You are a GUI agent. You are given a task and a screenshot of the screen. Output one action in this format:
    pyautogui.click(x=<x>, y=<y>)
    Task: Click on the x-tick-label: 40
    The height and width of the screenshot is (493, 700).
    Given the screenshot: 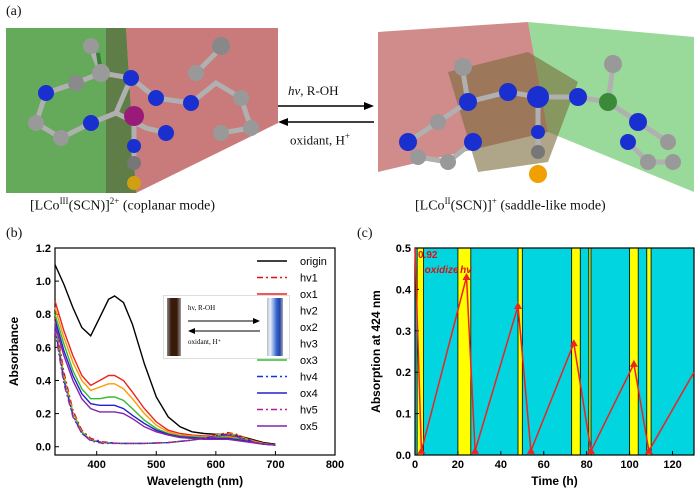 What is the action you would take?
    pyautogui.click(x=501, y=465)
    